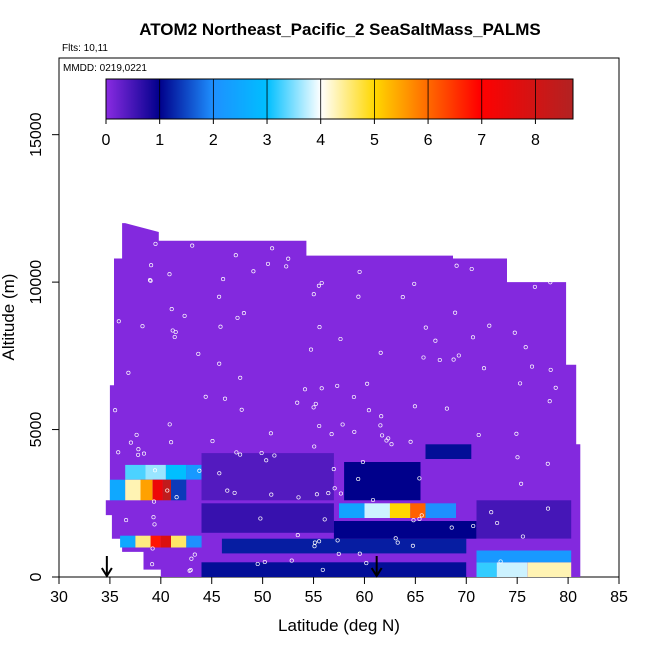  What do you see at coordinates (535, 140) in the screenshot?
I see `colorbar-tick-label: 8` at bounding box center [535, 140].